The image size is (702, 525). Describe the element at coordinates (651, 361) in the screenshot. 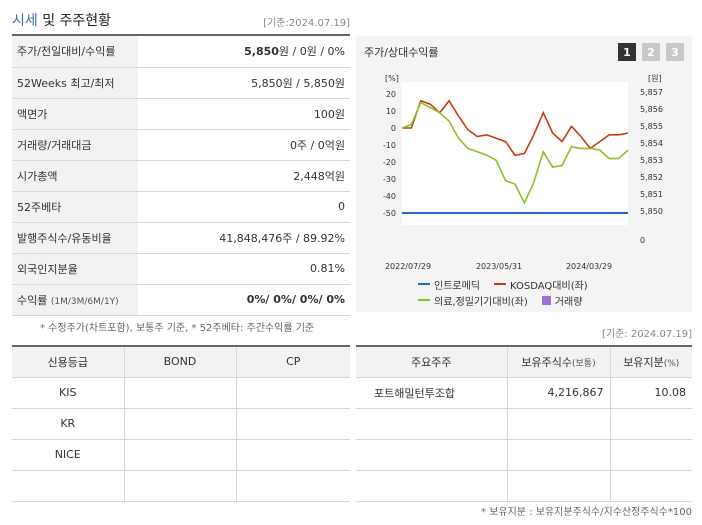

I see `column-header: 보유지분(%)` at that location.